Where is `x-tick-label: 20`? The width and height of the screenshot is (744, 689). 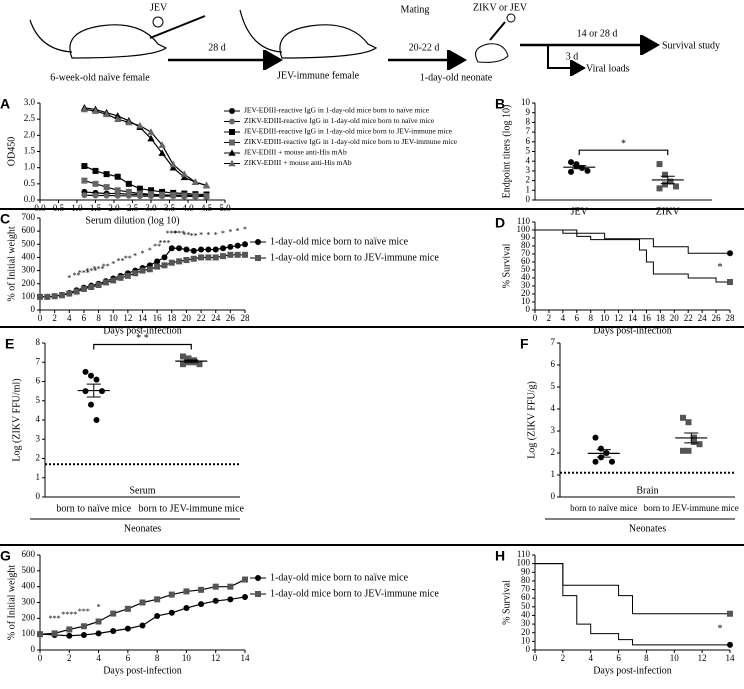
x-tick-label: 20 is located at coordinates (187, 318).